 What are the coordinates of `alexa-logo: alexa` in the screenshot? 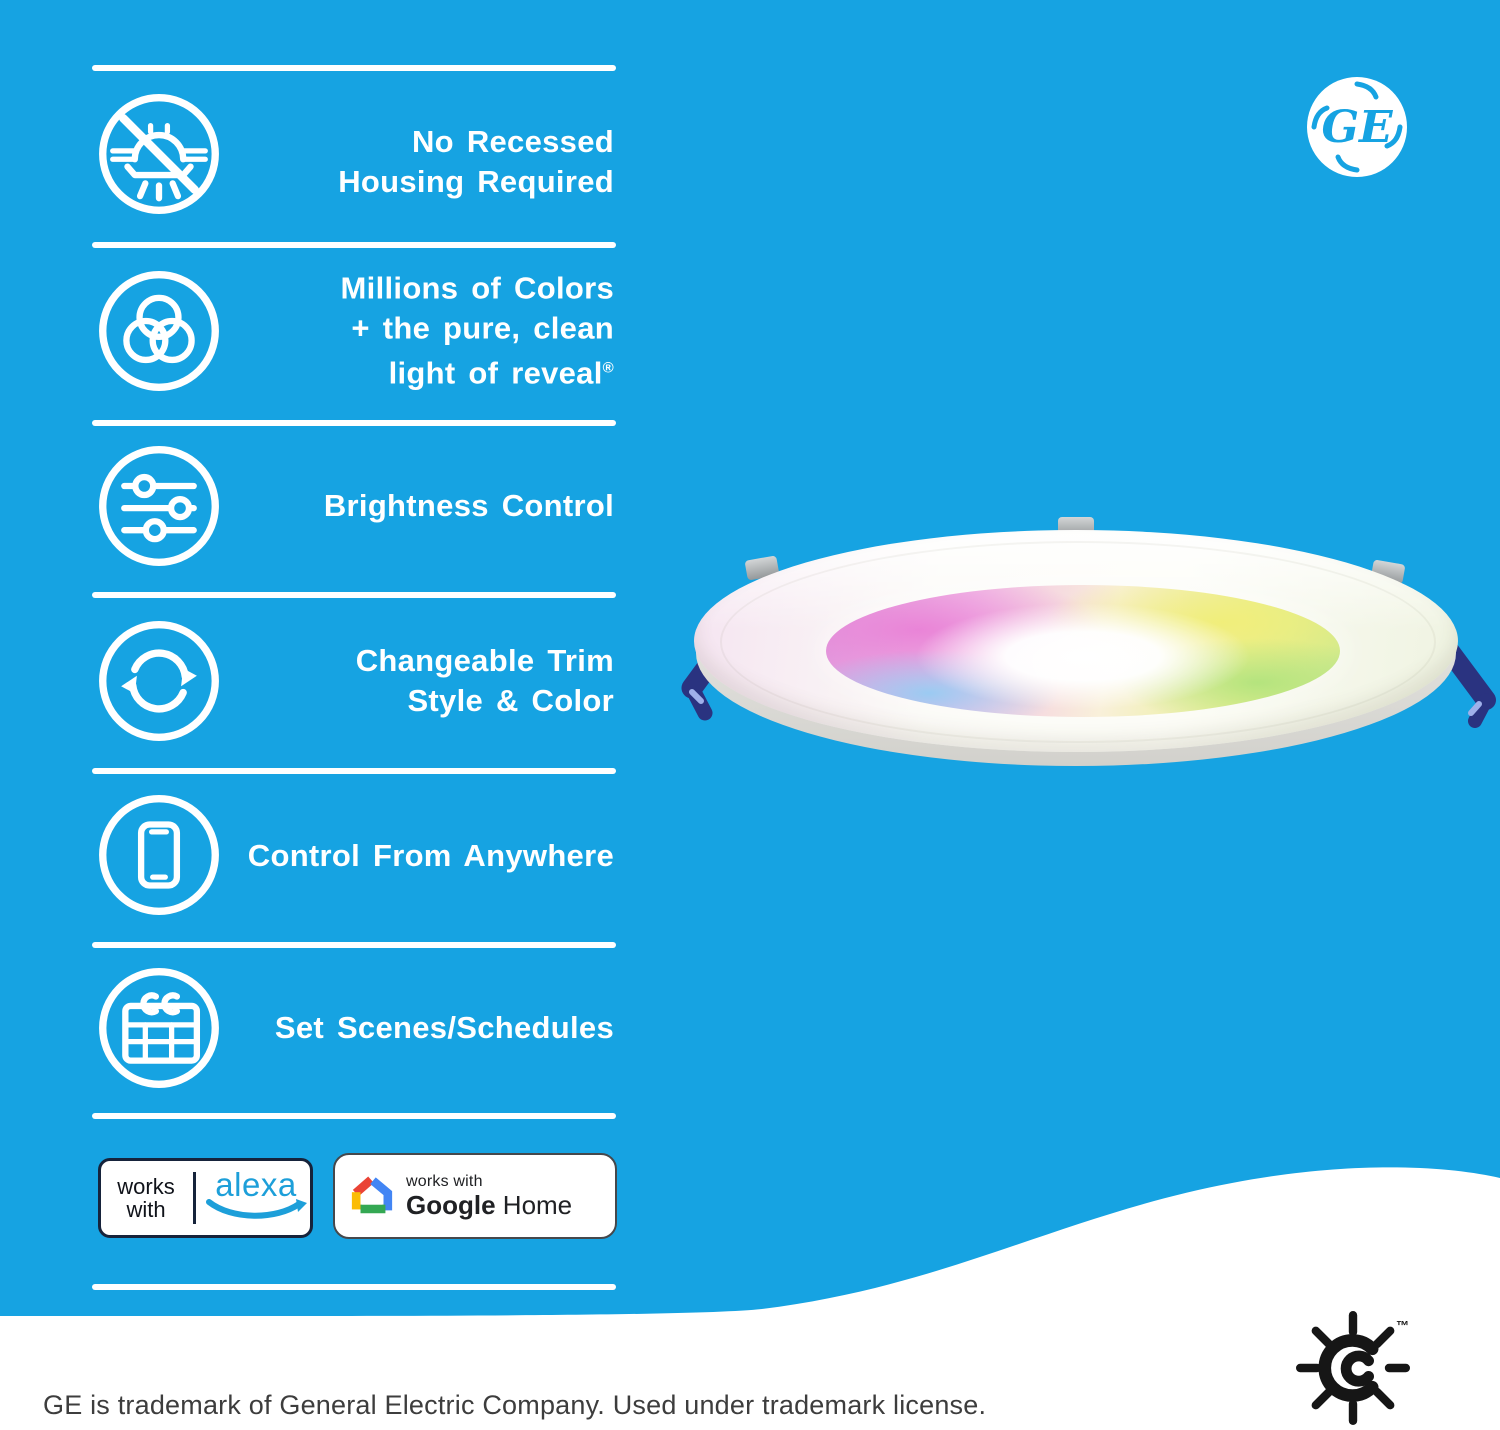 It's located at (256, 1195).